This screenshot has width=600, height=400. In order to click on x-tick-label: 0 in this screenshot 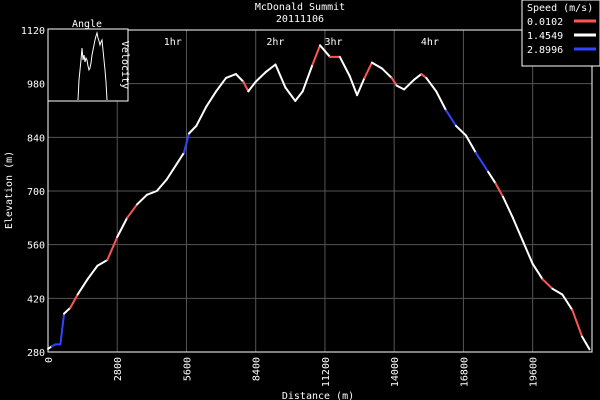, I will do `click(49, 360)`.